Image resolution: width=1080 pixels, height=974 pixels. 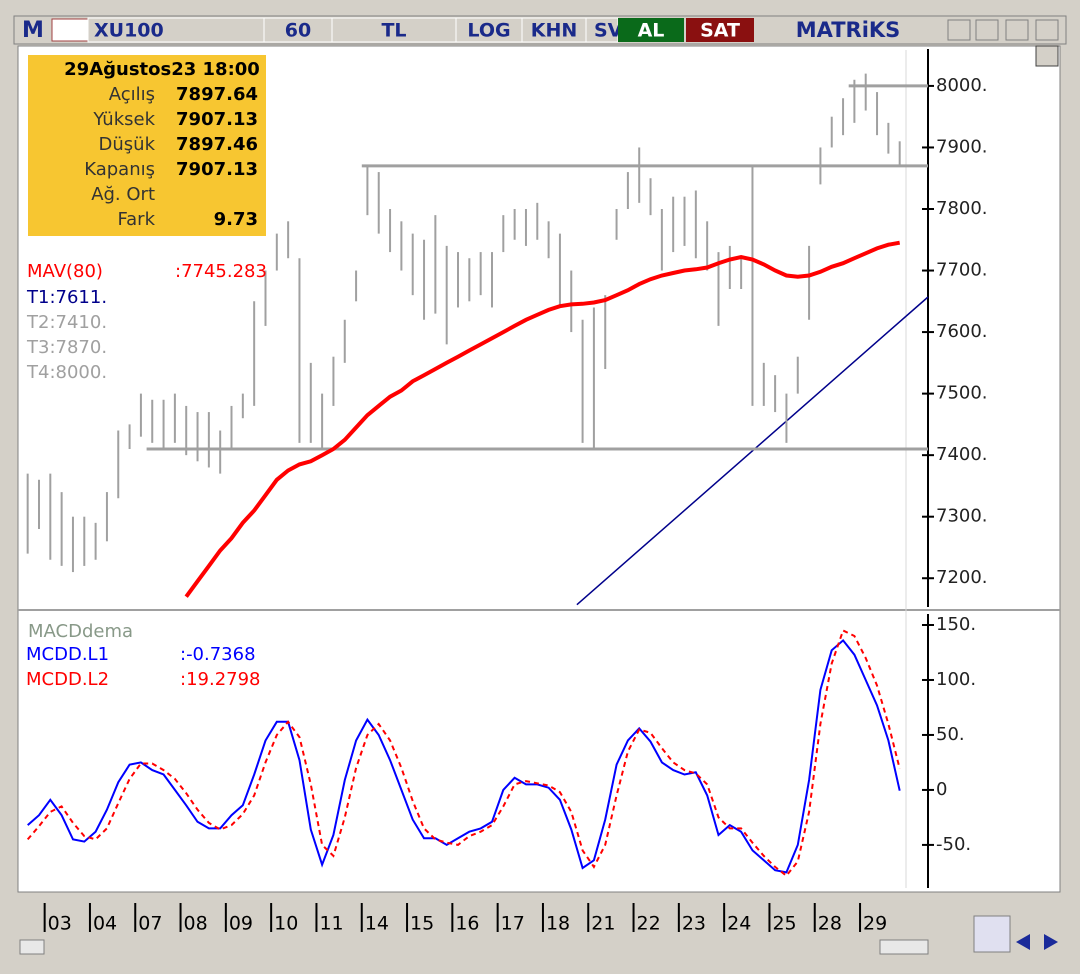 I want to click on x-tick-label: 18, so click(x=558, y=924).